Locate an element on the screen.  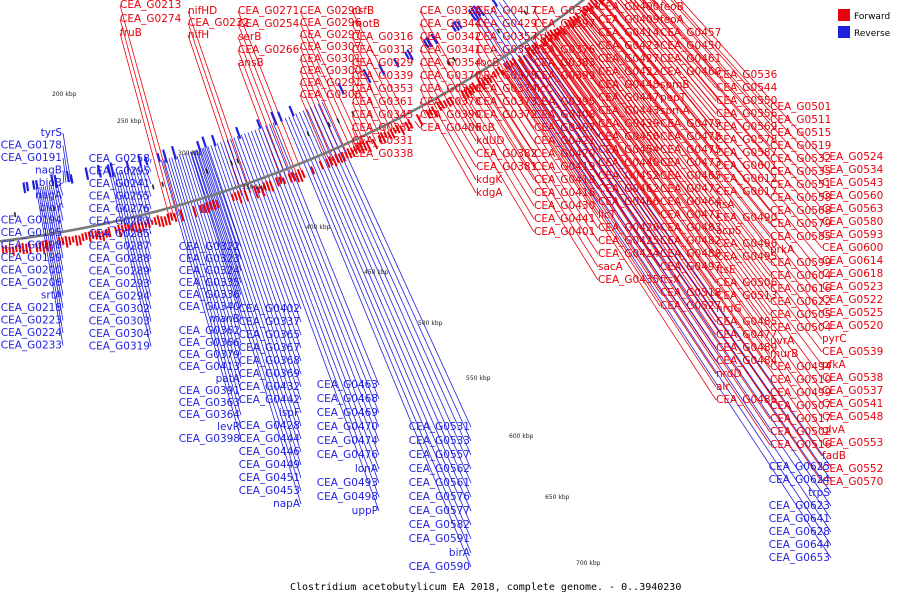
reverse-gene-label: CEA_G0323 is located at coordinates (209, 259).